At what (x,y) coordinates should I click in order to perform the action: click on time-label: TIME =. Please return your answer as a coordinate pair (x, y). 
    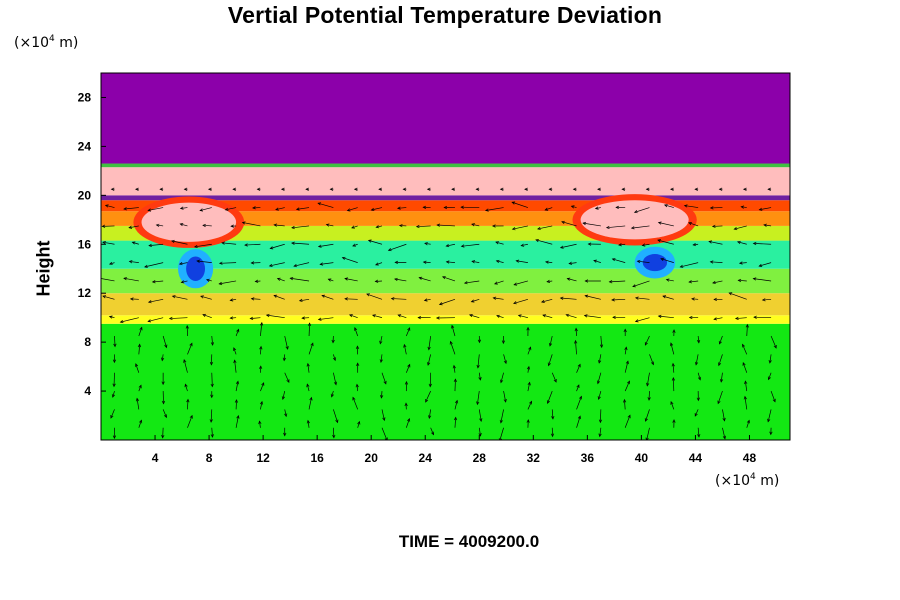
    Looking at the image, I should click on (428, 541).